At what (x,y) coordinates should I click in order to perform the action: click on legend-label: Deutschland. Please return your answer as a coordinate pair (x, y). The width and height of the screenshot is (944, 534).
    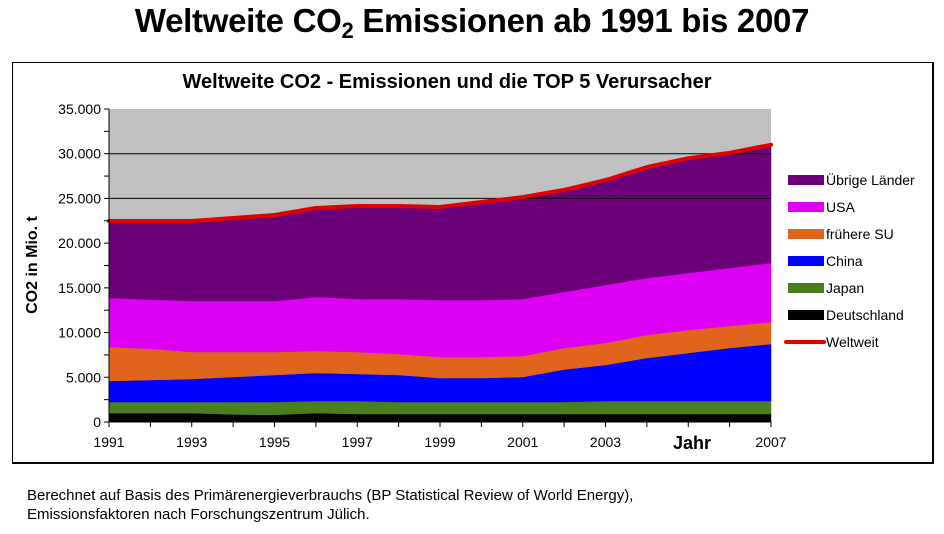
    Looking at the image, I should click on (865, 315).